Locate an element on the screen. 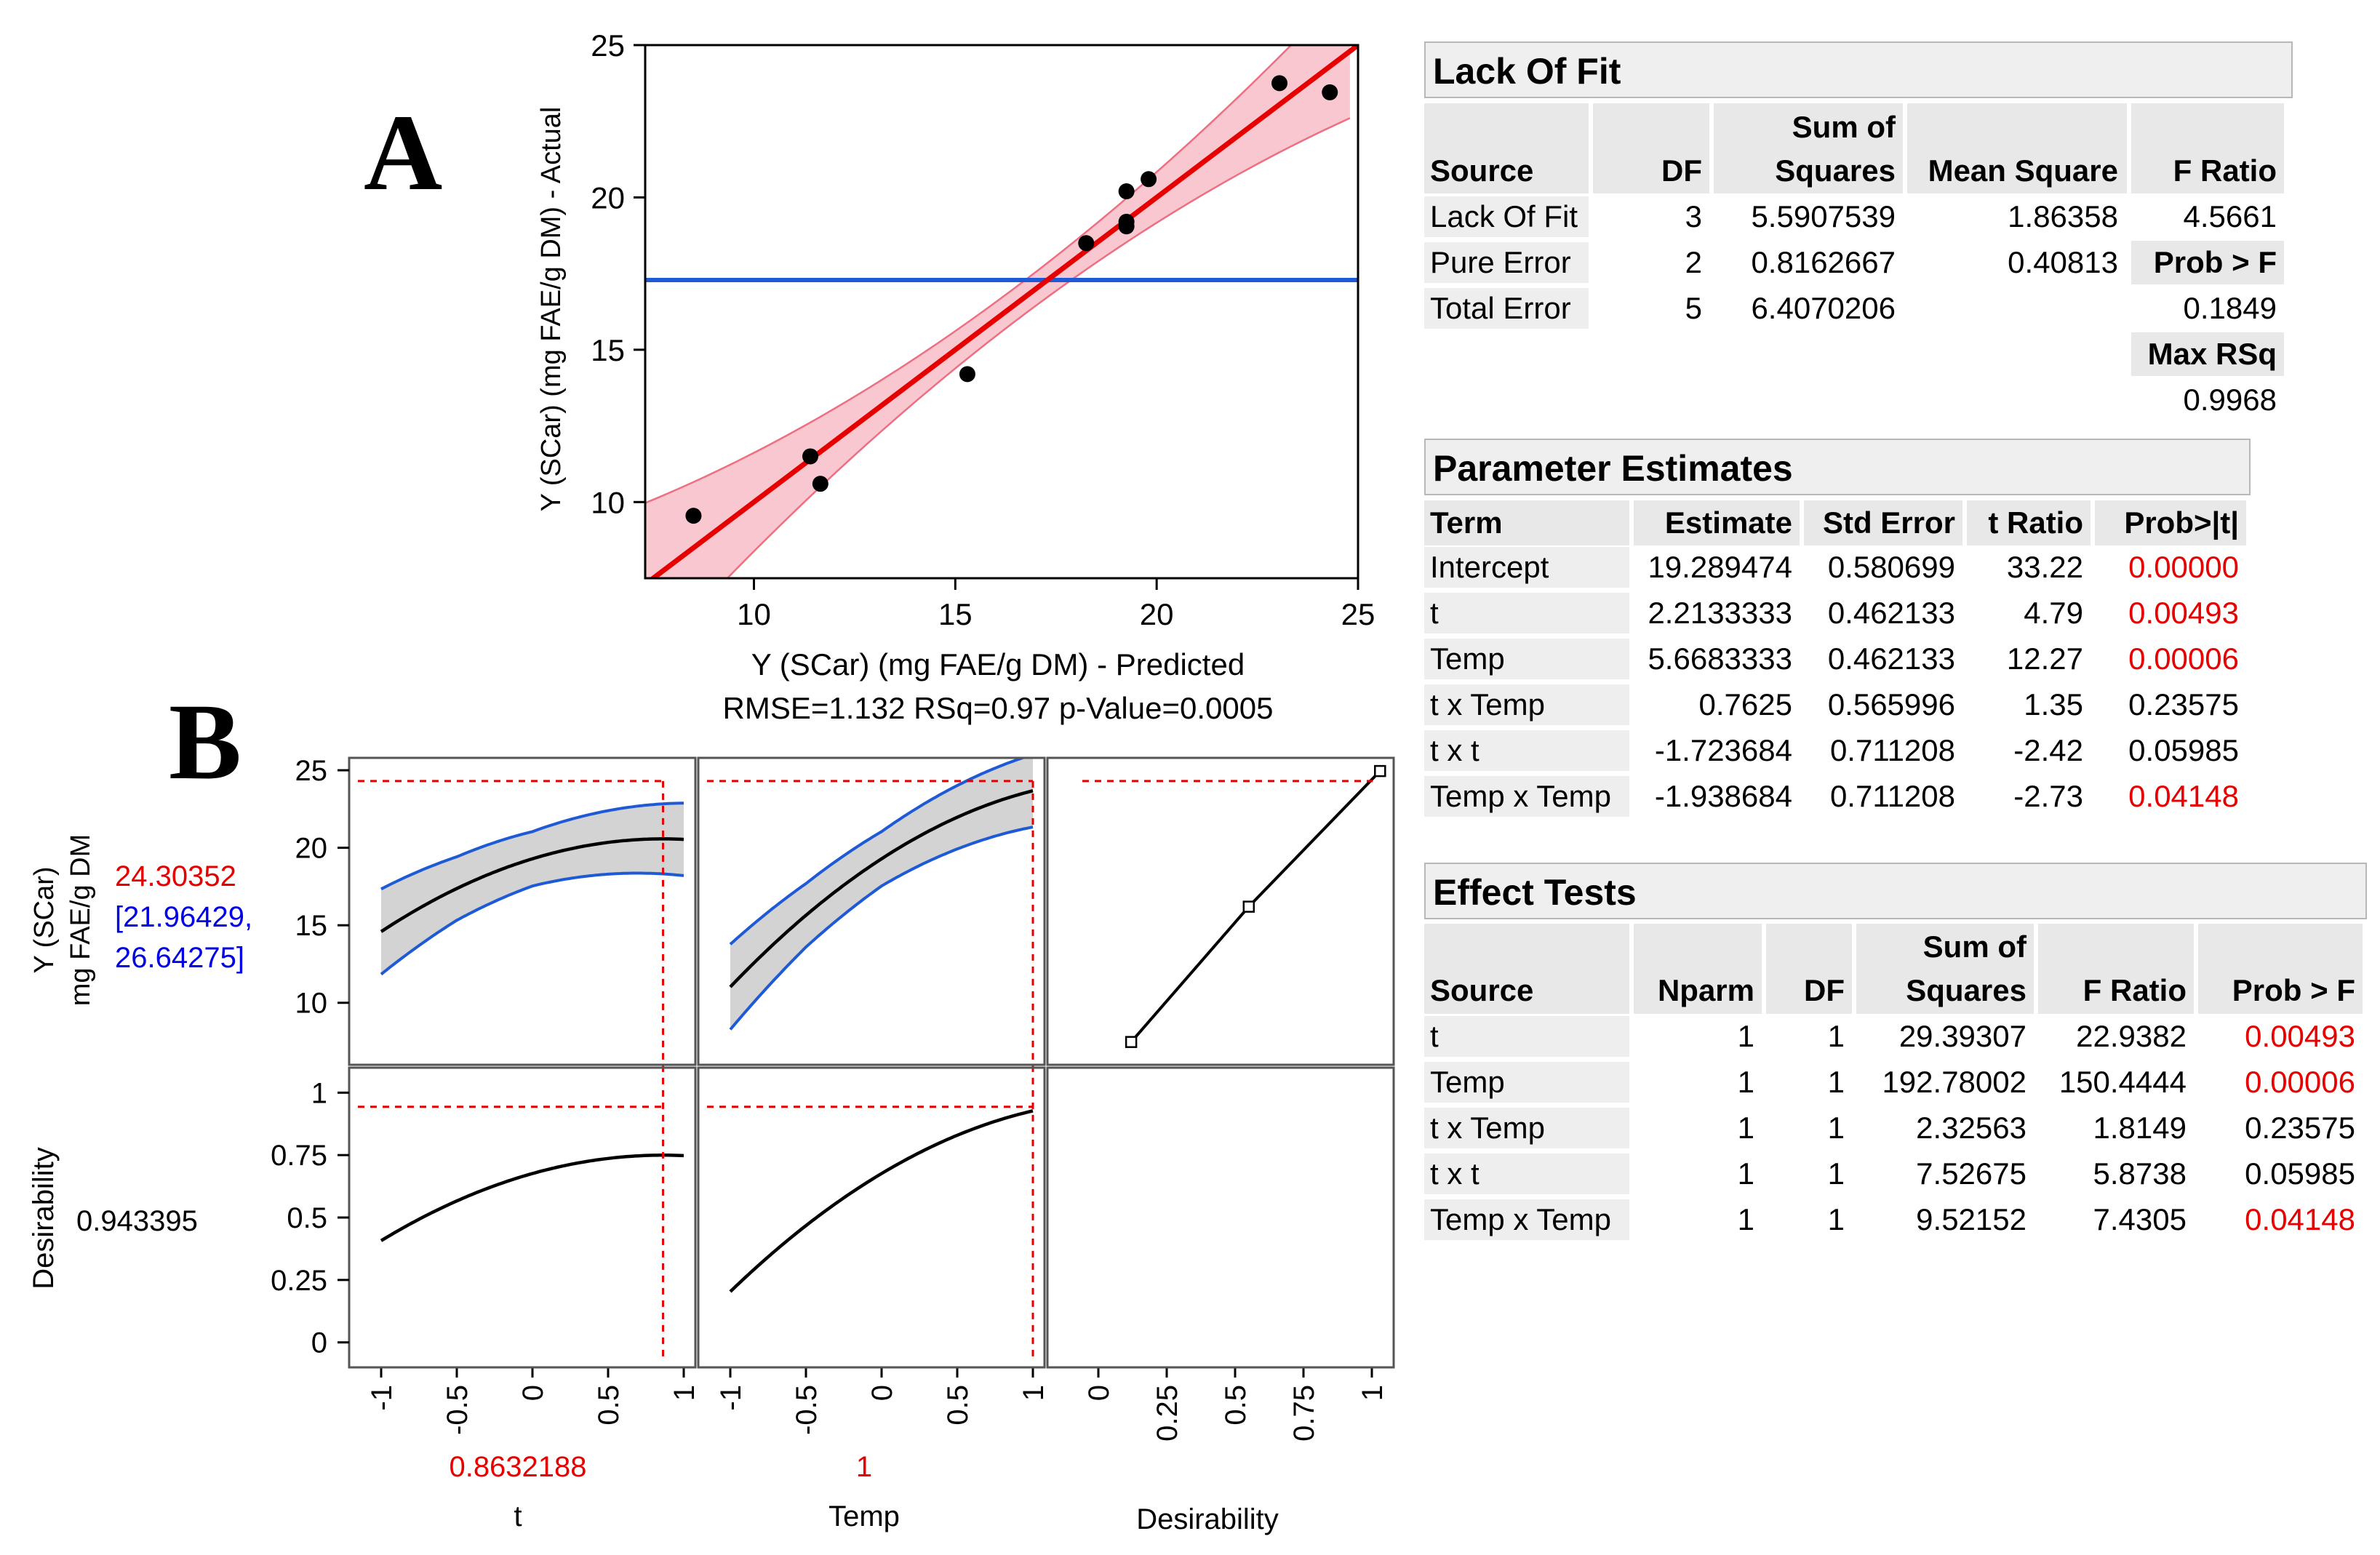 Image resolution: width=2380 pixels, height=1555 pixels. pe-row-std-error: 0.580699 is located at coordinates (1891, 567).